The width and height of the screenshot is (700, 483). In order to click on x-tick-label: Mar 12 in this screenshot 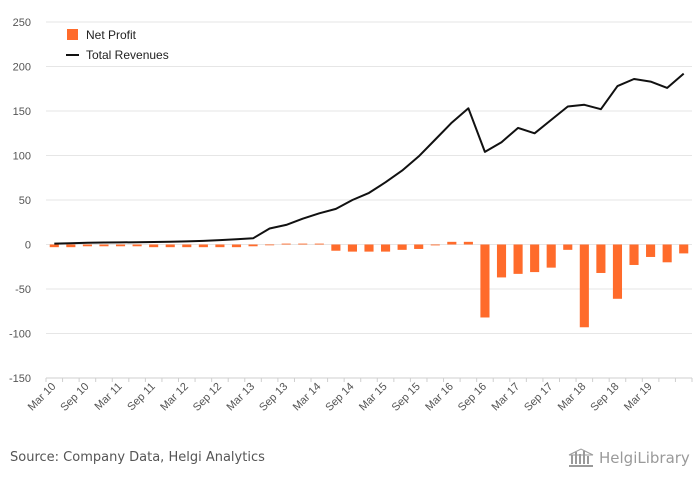, I will do `click(174, 397)`.